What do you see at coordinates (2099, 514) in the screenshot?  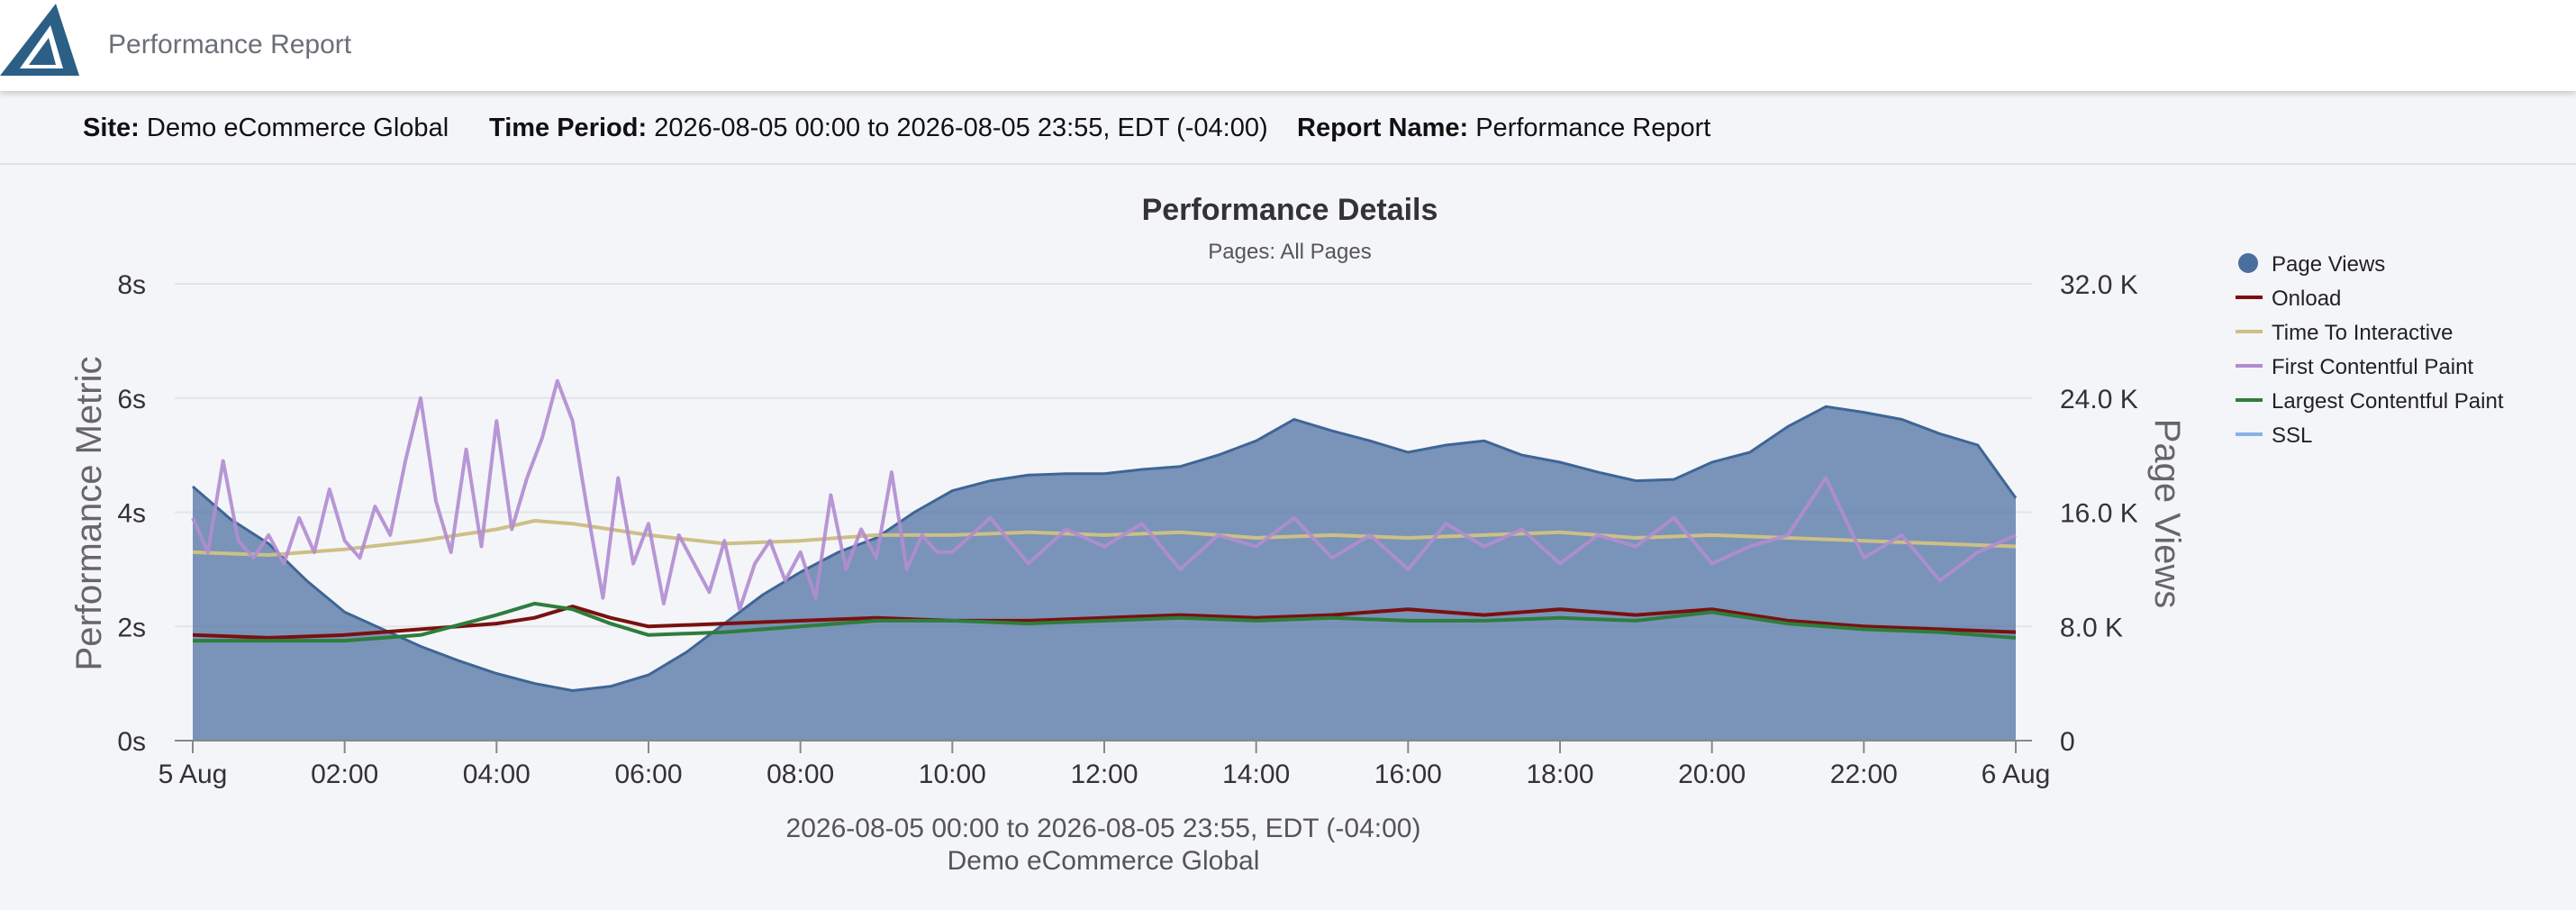 I see `y-tick-label-right: 16.0 K` at bounding box center [2099, 514].